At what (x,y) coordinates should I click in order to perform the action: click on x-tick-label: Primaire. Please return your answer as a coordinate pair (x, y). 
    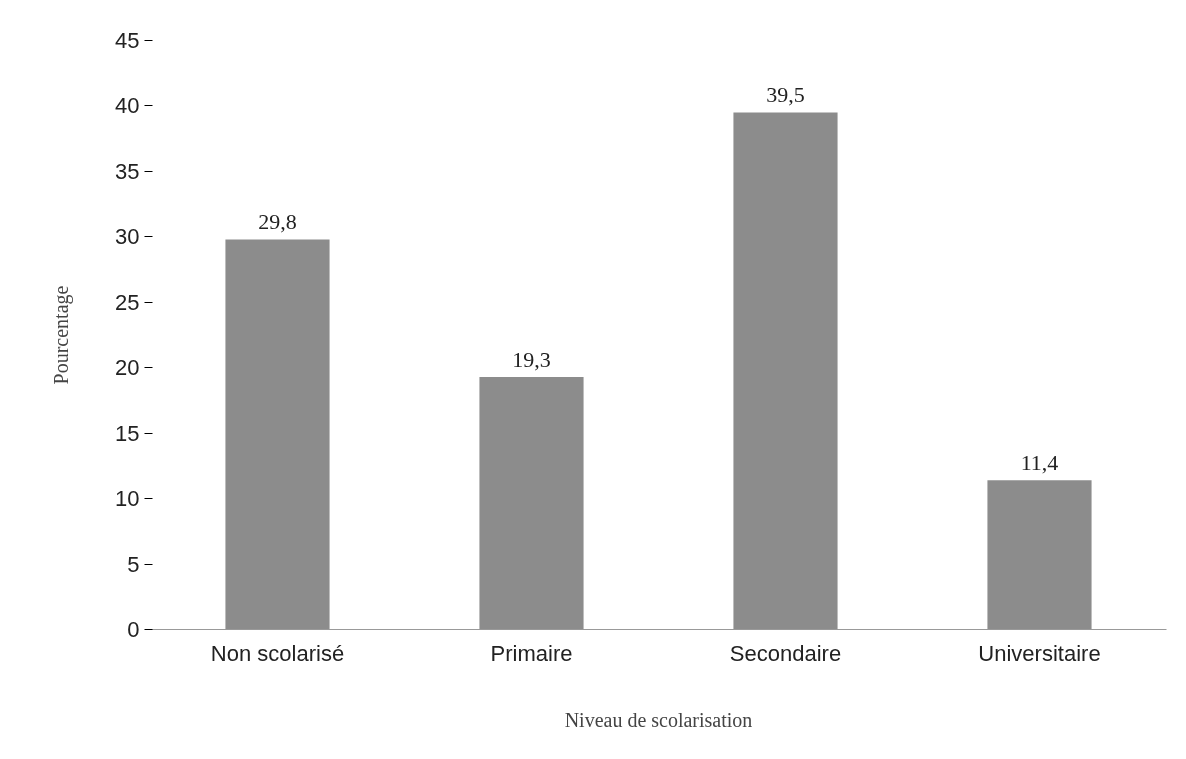
    Looking at the image, I should click on (531, 653).